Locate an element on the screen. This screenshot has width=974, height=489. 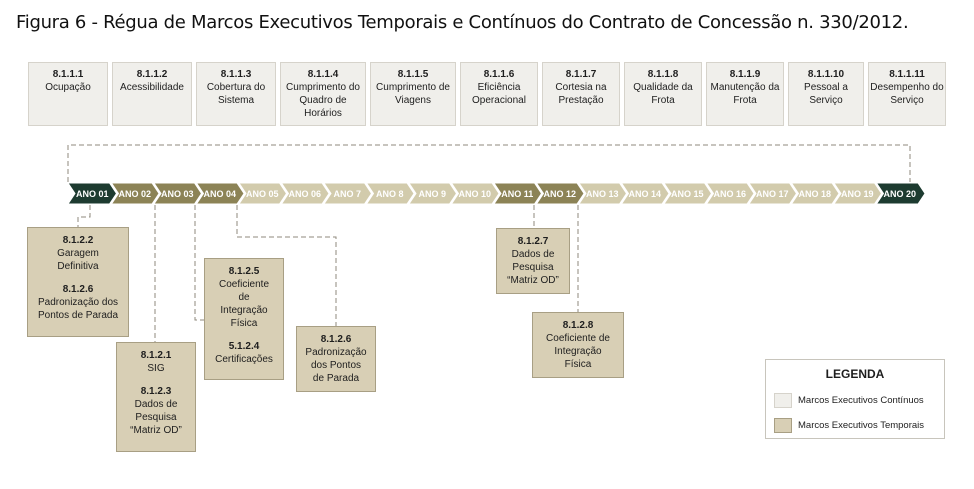
milestone-label: Desempenho do Serviço is located at coordinates (907, 94).